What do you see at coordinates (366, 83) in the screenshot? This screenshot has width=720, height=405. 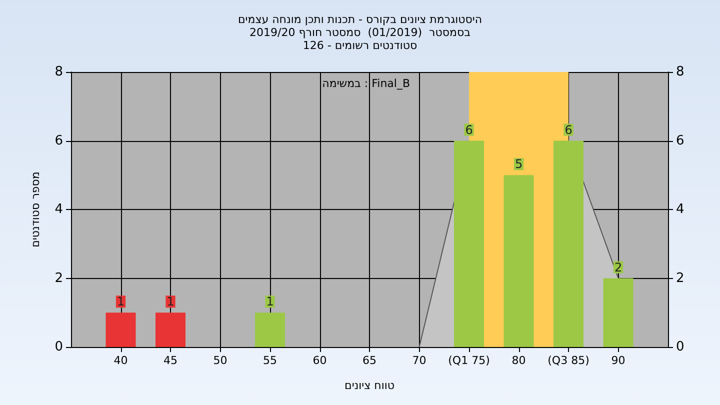 I see `annotation: במשימה : Final_B` at bounding box center [366, 83].